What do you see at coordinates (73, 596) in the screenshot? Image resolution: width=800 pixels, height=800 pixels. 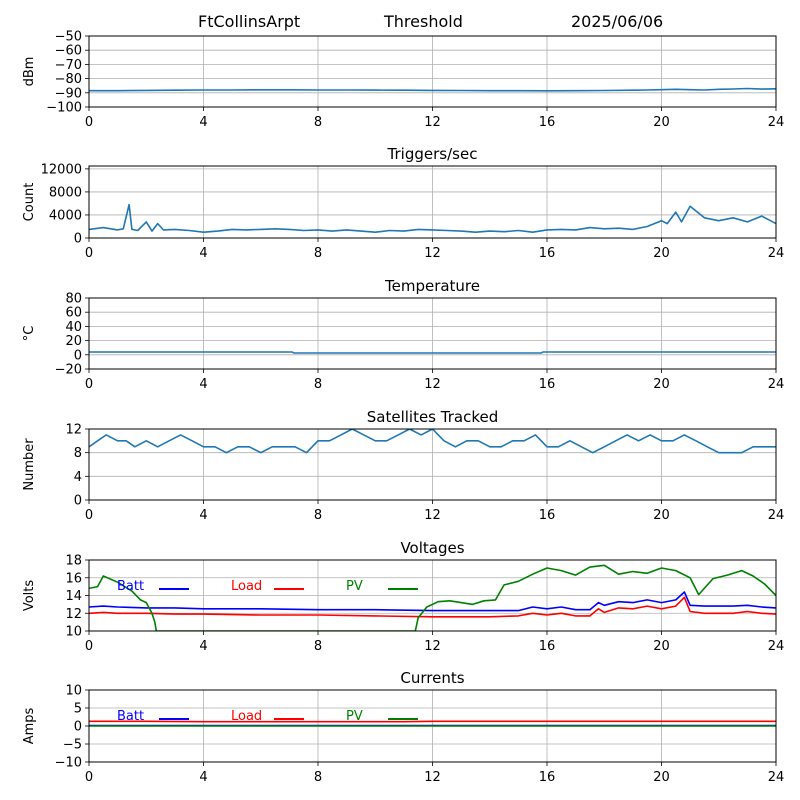 I see `y-tick-label: 14` at bounding box center [73, 596].